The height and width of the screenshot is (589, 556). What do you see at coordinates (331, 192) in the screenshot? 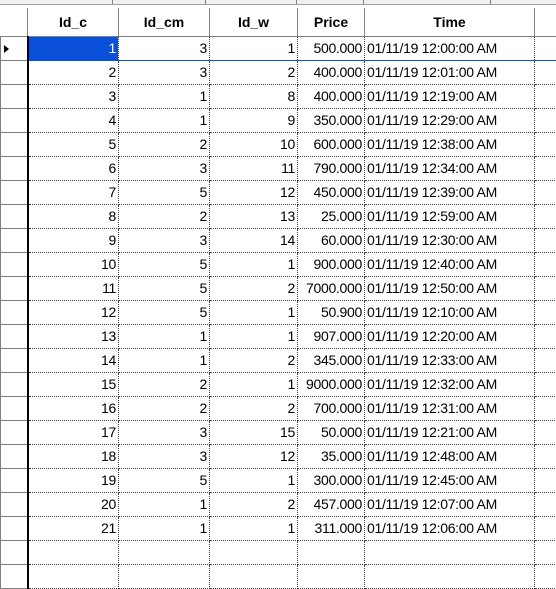
I see `cell-price: 450.000` at bounding box center [331, 192].